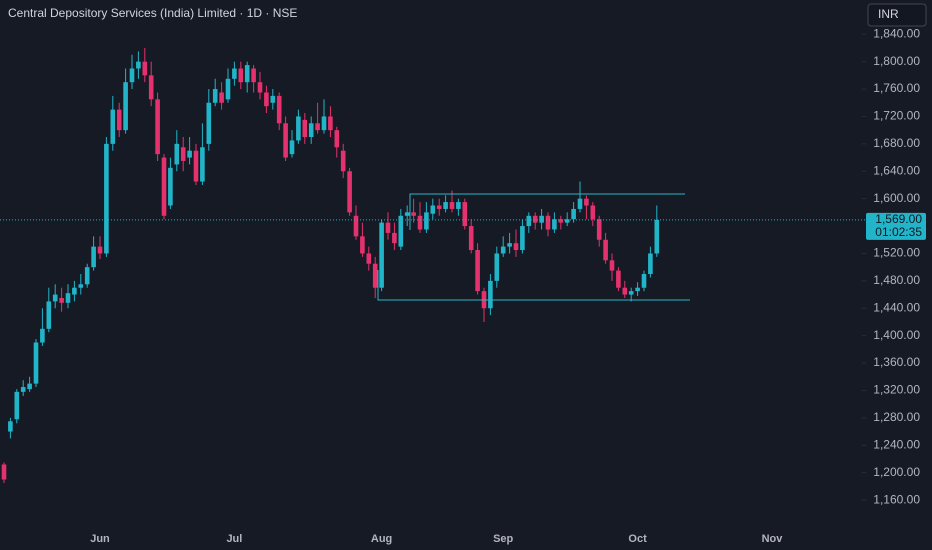 Image resolution: width=932 pixels, height=550 pixels. What do you see at coordinates (896, 390) in the screenshot?
I see `y-tick-label: 1,320.00` at bounding box center [896, 390].